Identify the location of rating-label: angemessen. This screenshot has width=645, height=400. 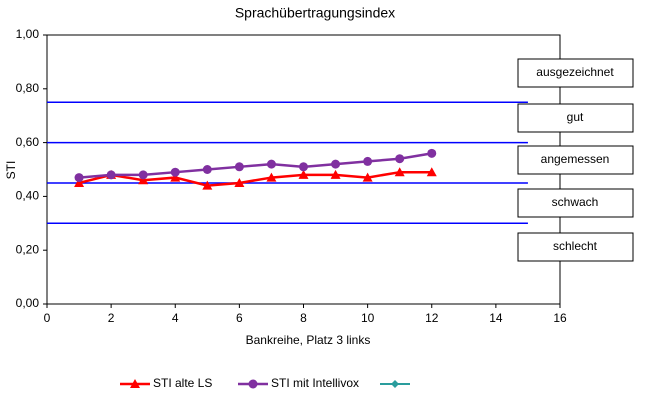
(575, 159).